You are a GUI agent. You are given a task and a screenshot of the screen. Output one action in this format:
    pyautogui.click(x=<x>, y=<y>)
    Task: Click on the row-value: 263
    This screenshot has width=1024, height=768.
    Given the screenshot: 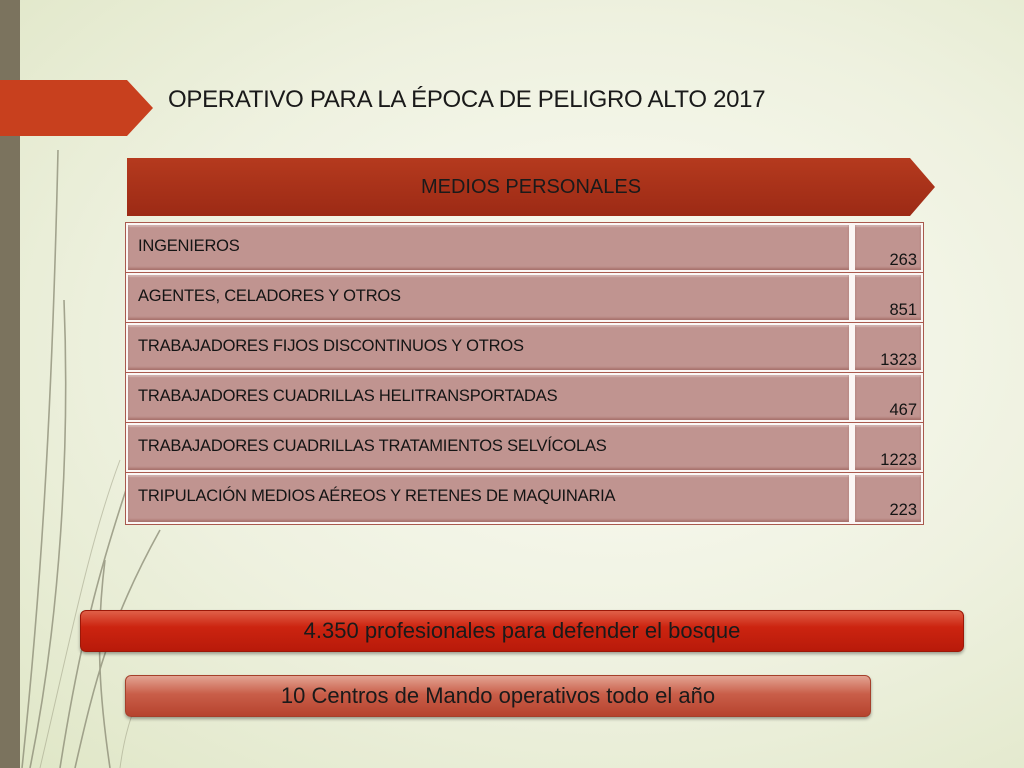 What is the action you would take?
    pyautogui.click(x=888, y=247)
    